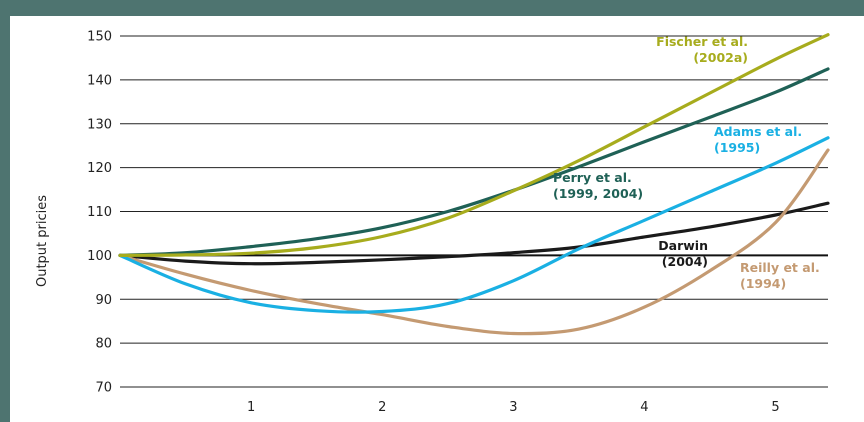 This screenshot has width=864, height=422. I want to click on x-tick-label: 3, so click(513, 407).